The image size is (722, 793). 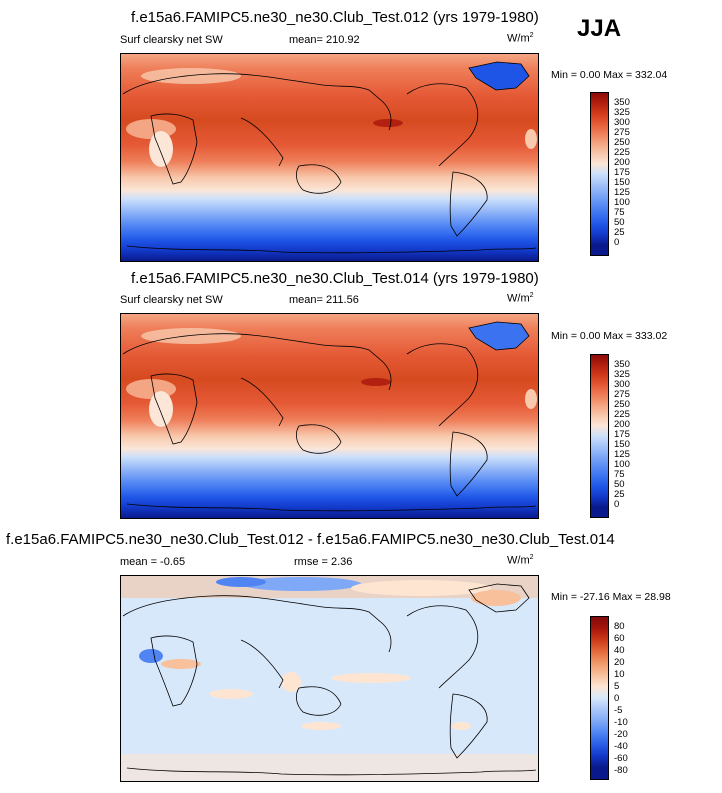 What do you see at coordinates (621, 734) in the screenshot?
I see `colorbar-tick-label: -20` at bounding box center [621, 734].